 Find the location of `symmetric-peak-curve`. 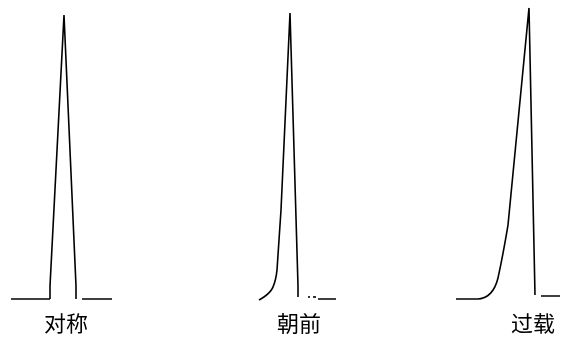

symmetric-peak-curve is located at coordinates (63, 156).